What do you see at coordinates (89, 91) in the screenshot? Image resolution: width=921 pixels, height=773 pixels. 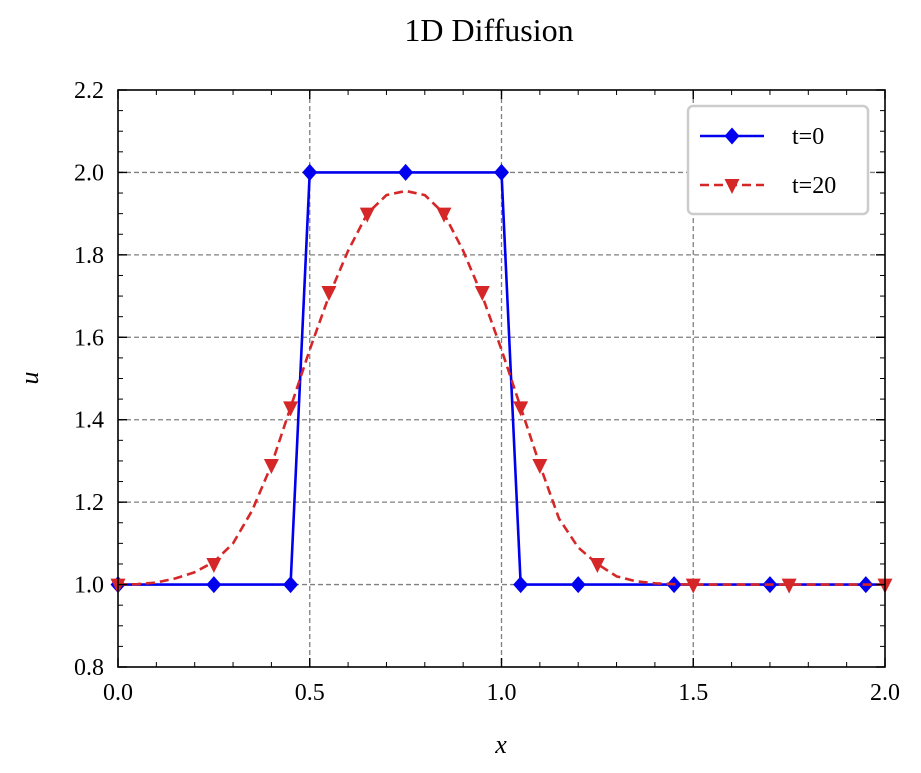 I see `y-tick-label: 2.2` at bounding box center [89, 91].